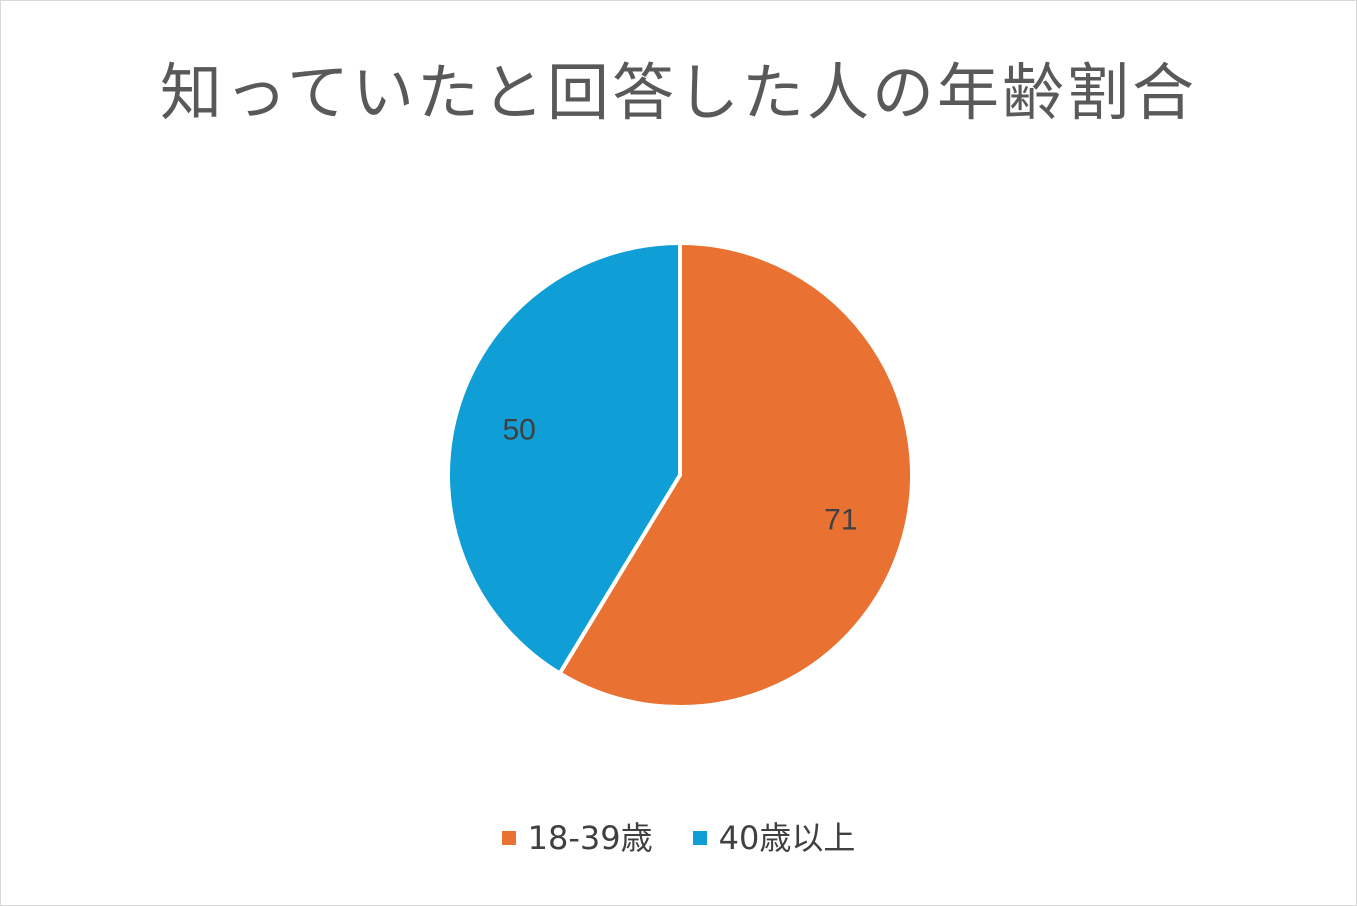 This screenshot has height=906, width=1357. I want to click on legend-item-18-39: 18-39歳, so click(577, 838).